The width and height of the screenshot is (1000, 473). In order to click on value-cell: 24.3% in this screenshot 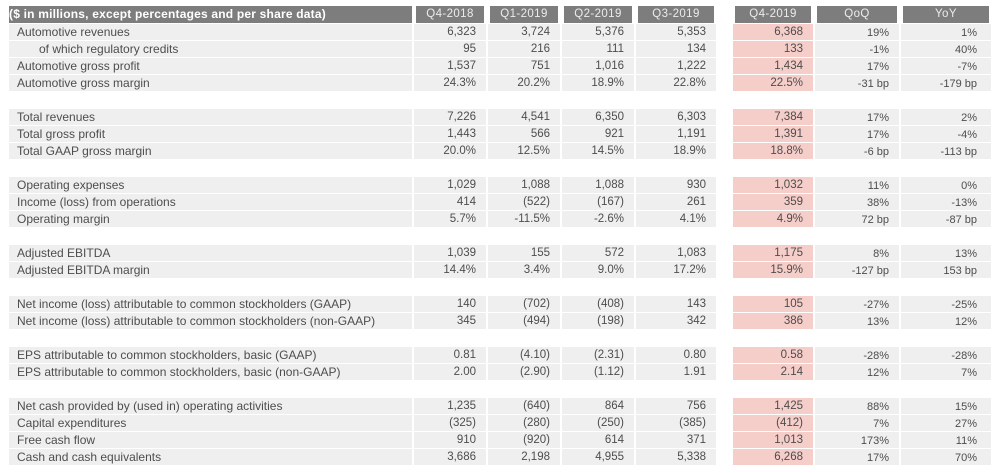, I will do `click(450, 83)`.